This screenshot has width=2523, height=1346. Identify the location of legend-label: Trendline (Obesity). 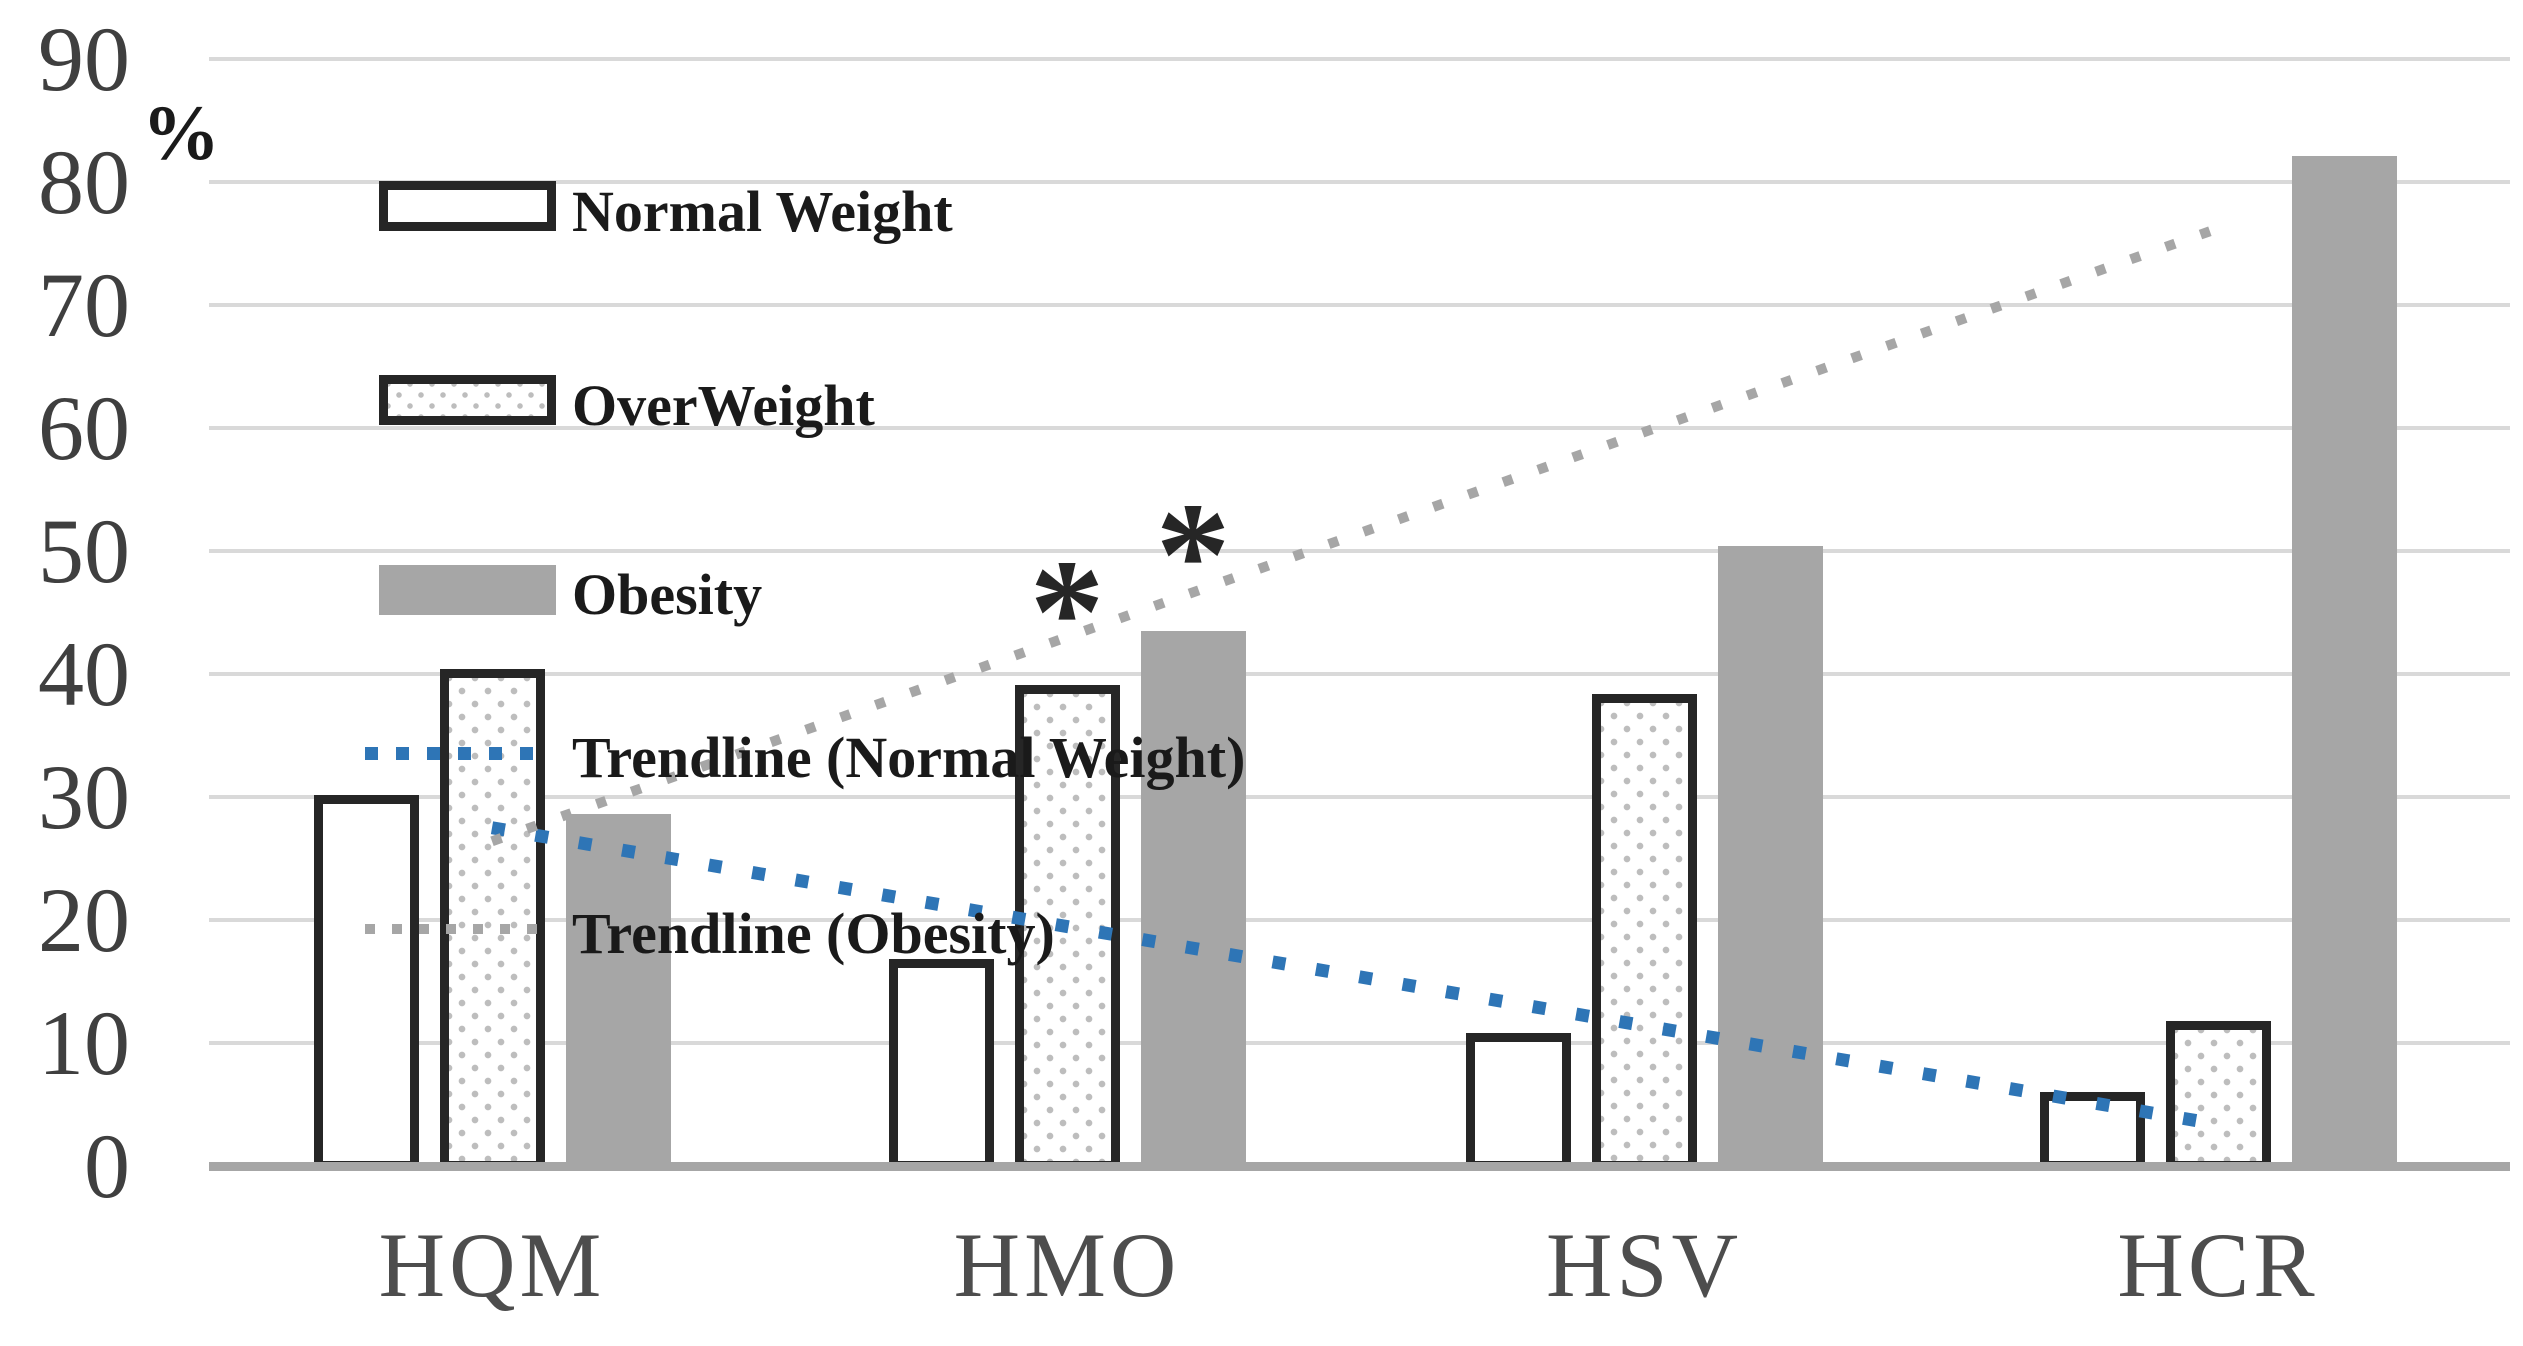
(813, 933).